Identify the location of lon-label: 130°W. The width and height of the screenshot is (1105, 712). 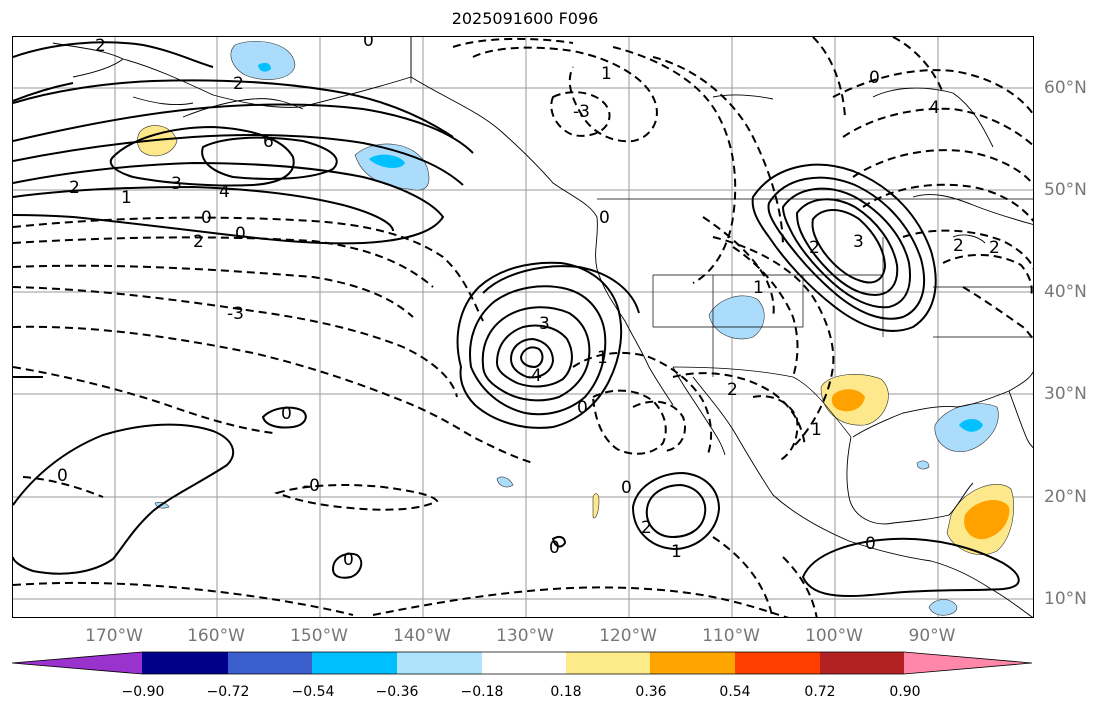
(525, 636).